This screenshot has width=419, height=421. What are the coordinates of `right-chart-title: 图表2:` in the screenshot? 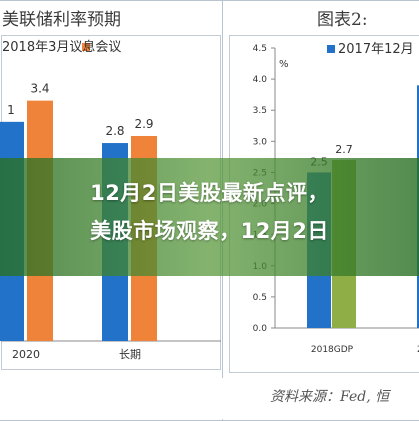 It's located at (342, 20).